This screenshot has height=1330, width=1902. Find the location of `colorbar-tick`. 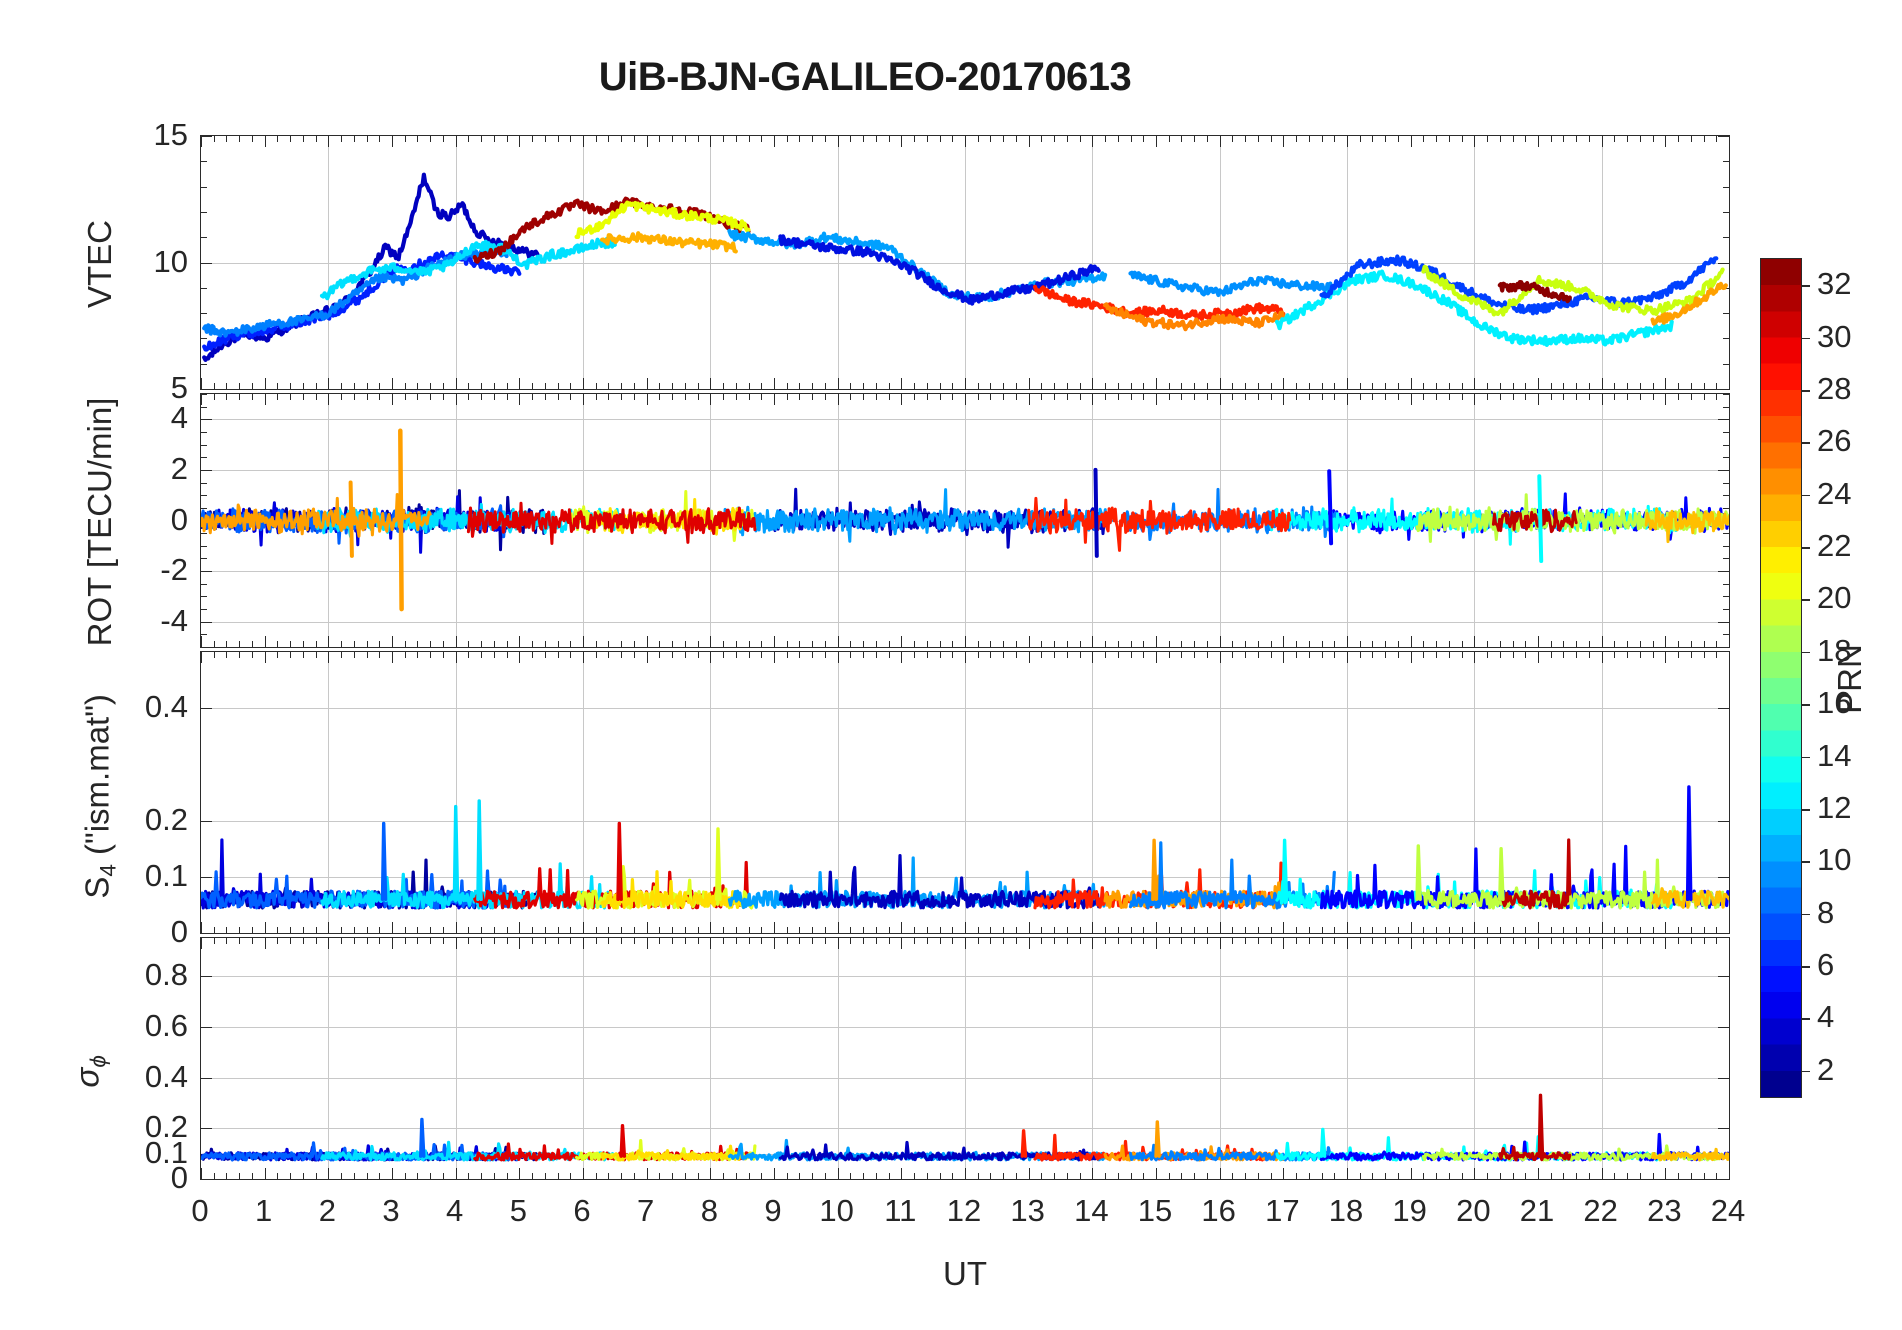

colorbar-tick is located at coordinates (1805, 1071).